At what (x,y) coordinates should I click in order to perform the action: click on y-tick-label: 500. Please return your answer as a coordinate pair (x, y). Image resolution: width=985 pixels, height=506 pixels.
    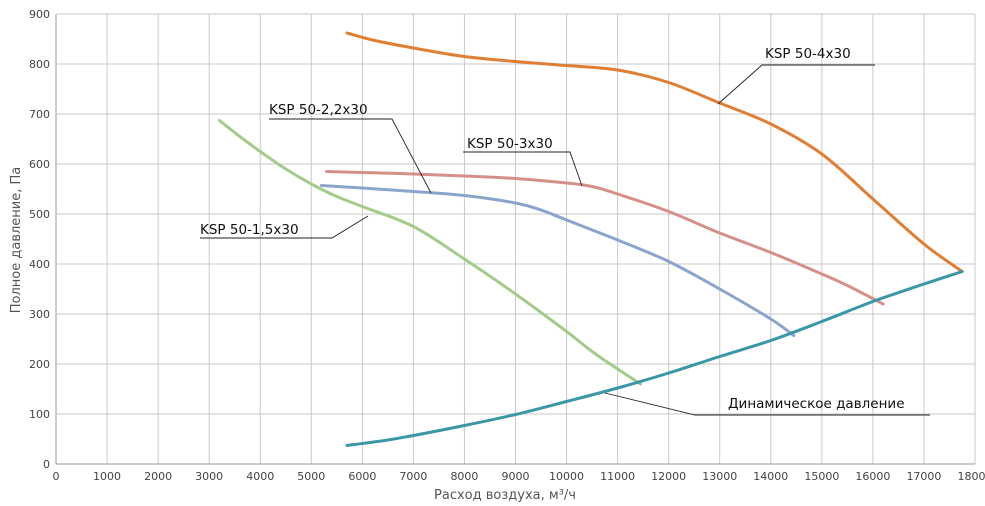
    Looking at the image, I should click on (39, 214).